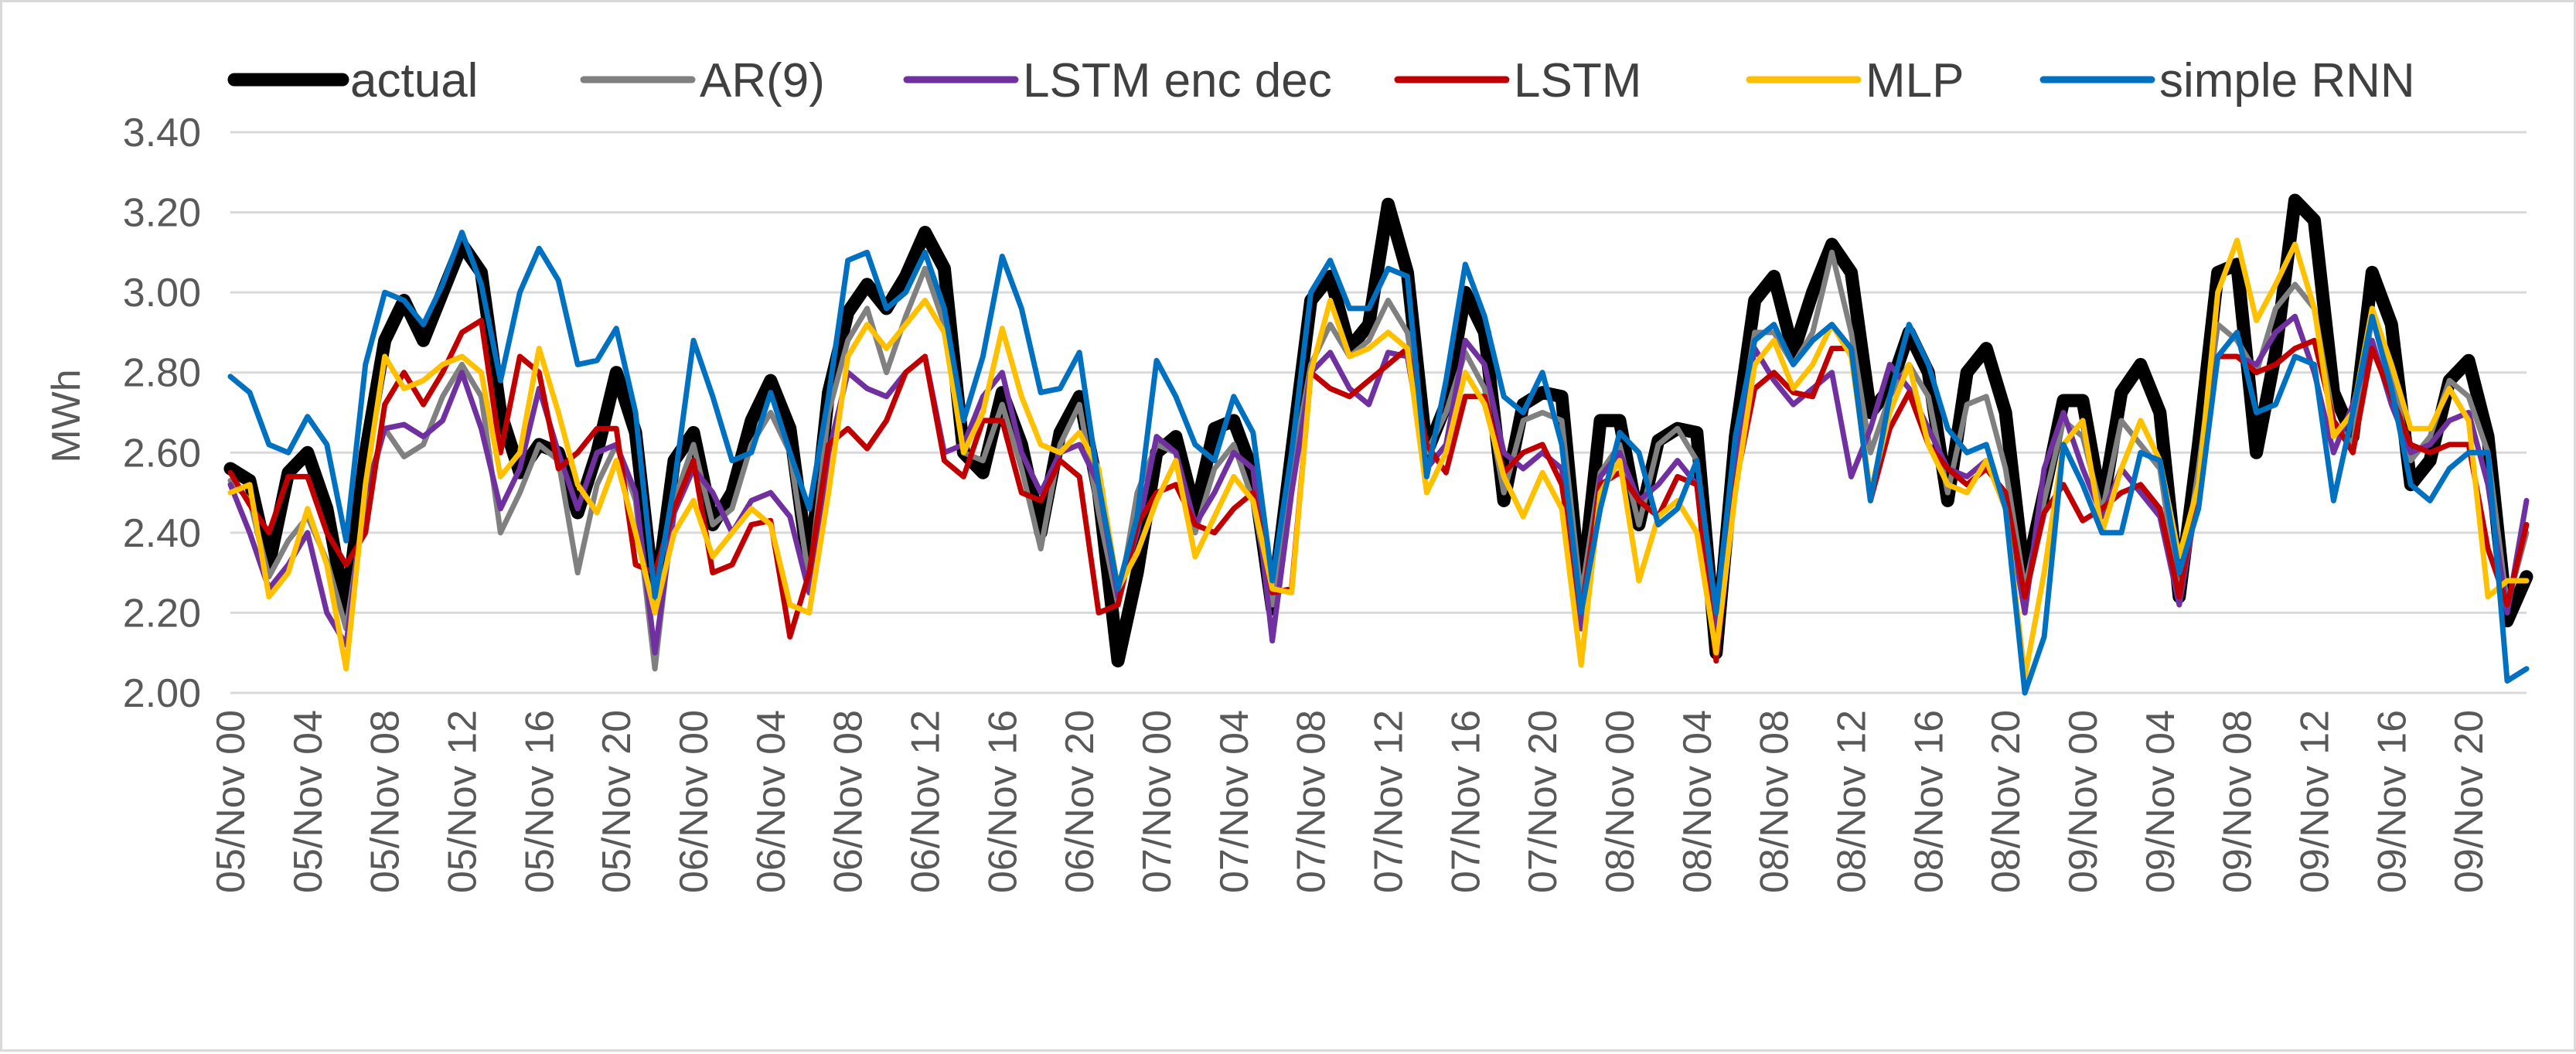 The image size is (2576, 1054). Describe the element at coordinates (925, 801) in the screenshot. I see `x-tick-label: 06/Nov 12` at that location.